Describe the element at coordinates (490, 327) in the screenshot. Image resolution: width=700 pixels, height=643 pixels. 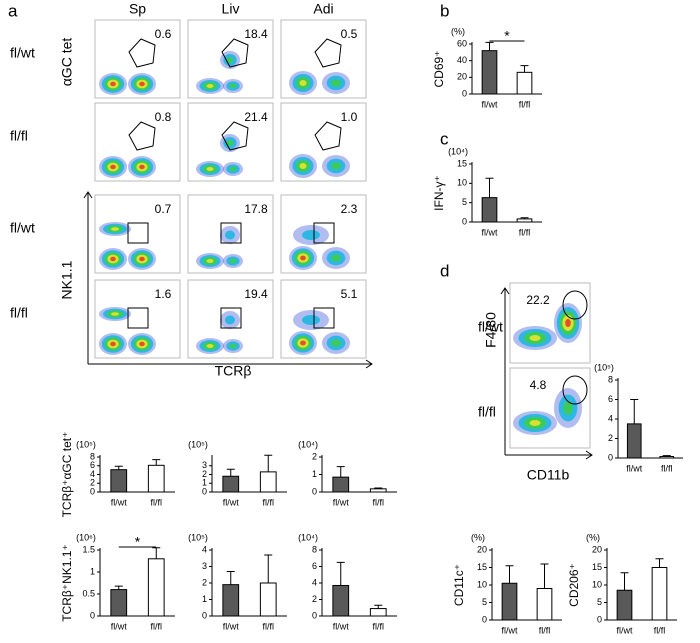
I see `row-label: fl/wt` at that location.